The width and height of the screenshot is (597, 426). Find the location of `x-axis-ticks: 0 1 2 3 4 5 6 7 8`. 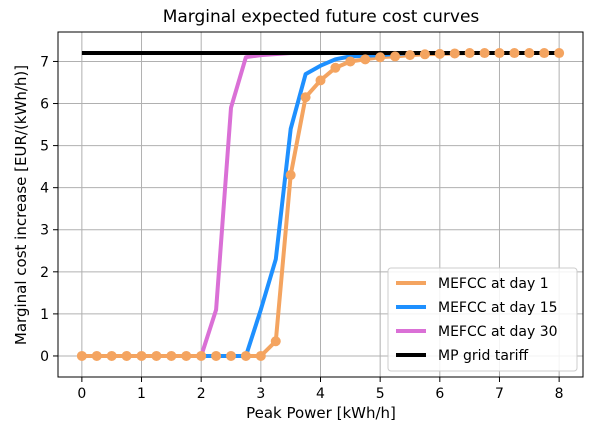

x-axis-ticks: 0 1 2 3 4 5 6 7 8 is located at coordinates (320, 389).